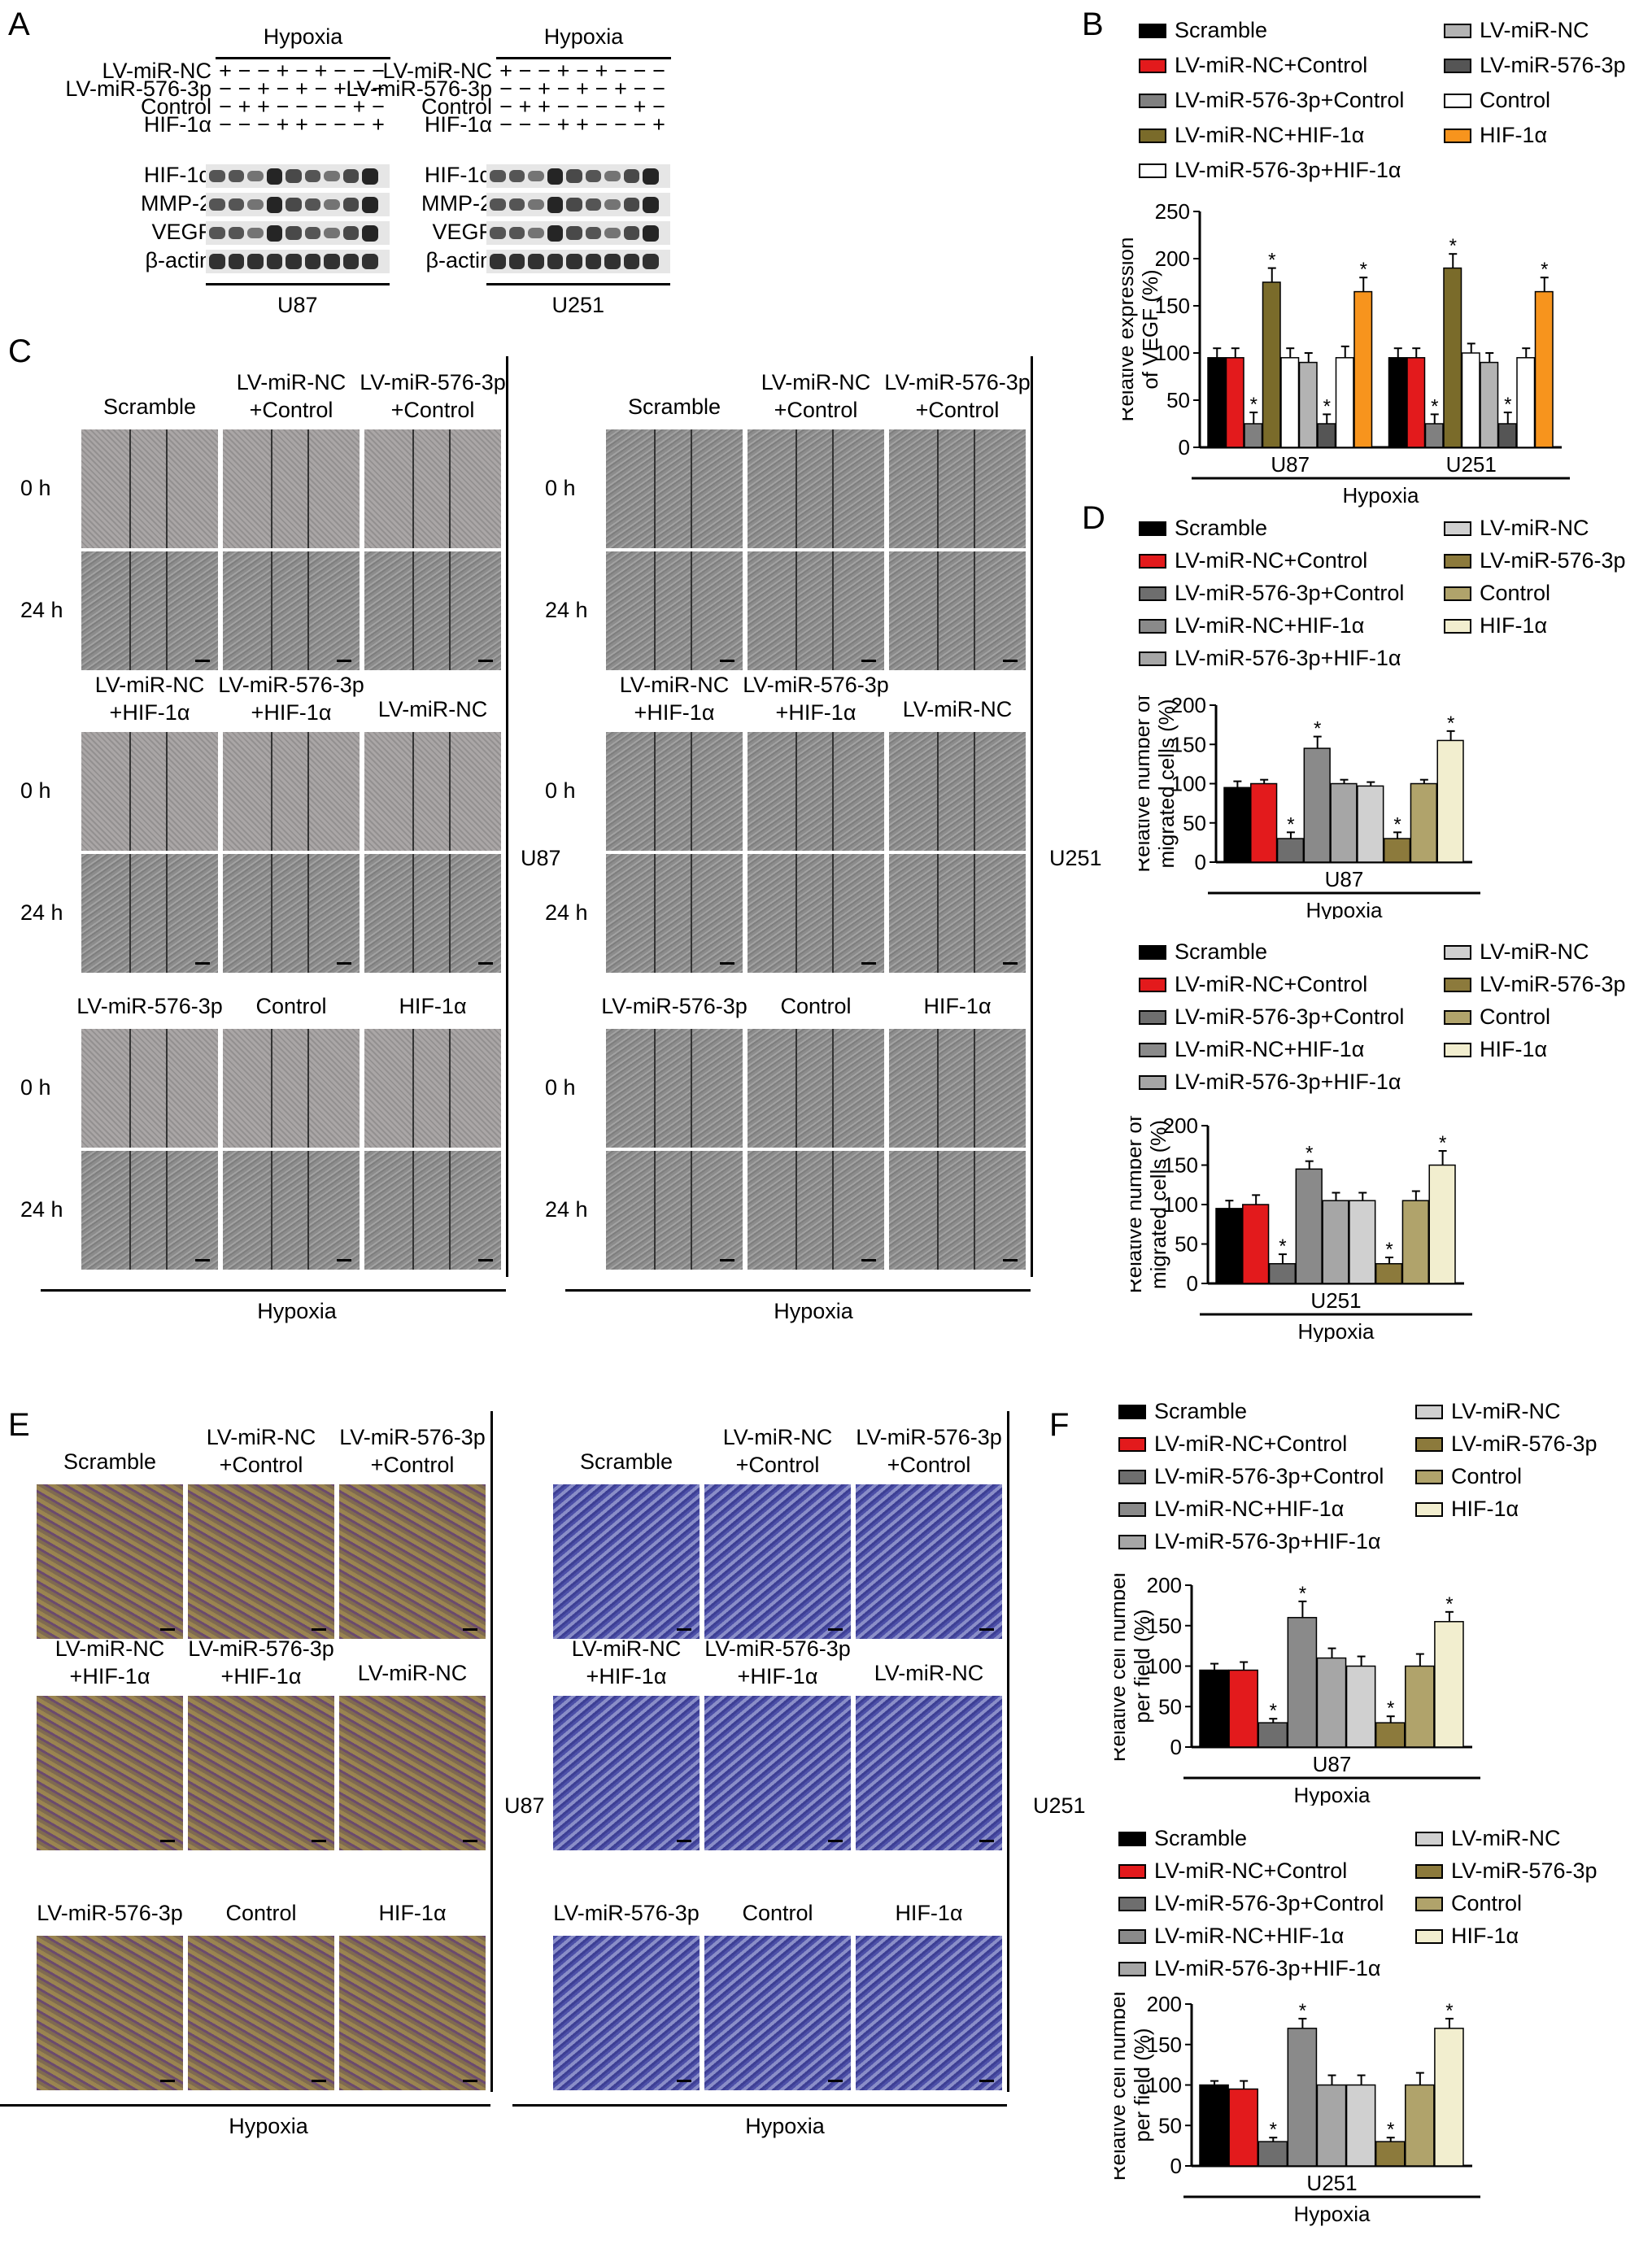  I want to click on treatment-label: Control, so click(175, 106).